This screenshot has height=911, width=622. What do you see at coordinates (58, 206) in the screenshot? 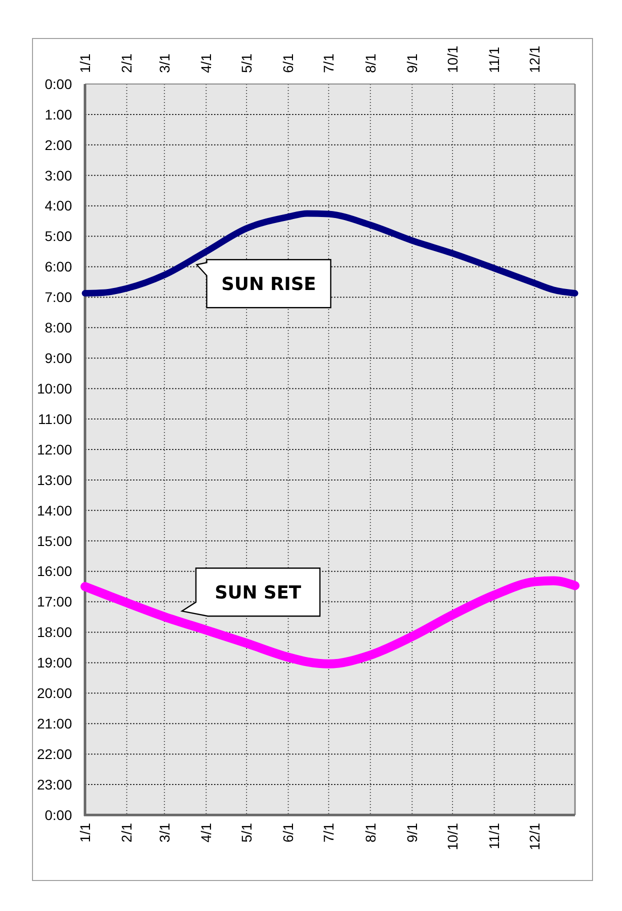
I see `y-tick-label: 4:00` at bounding box center [58, 206].